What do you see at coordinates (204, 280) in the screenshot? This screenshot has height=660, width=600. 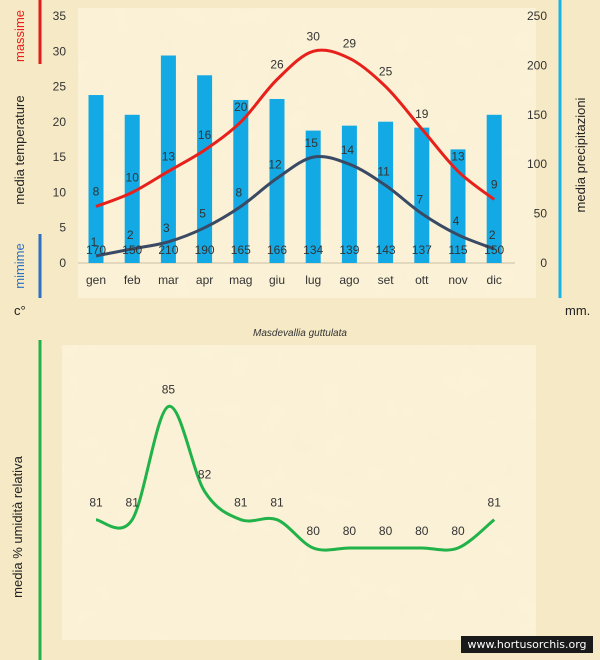 I see `x-category-label: apr` at bounding box center [204, 280].